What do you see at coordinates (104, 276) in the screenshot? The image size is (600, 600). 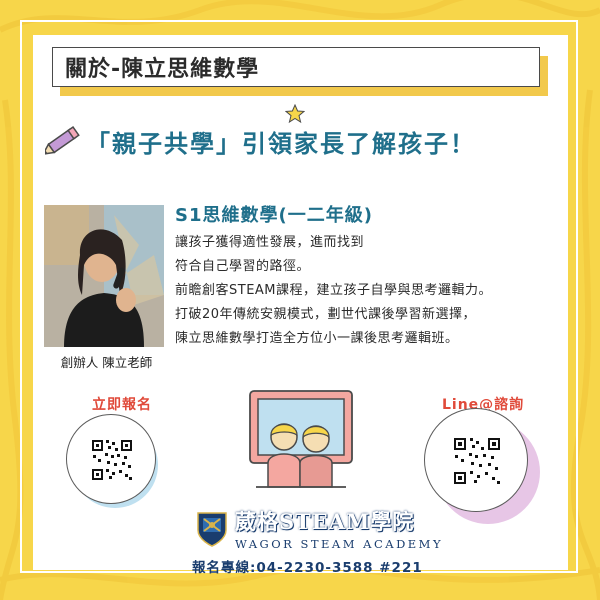 I see `founder-photo` at bounding box center [104, 276].